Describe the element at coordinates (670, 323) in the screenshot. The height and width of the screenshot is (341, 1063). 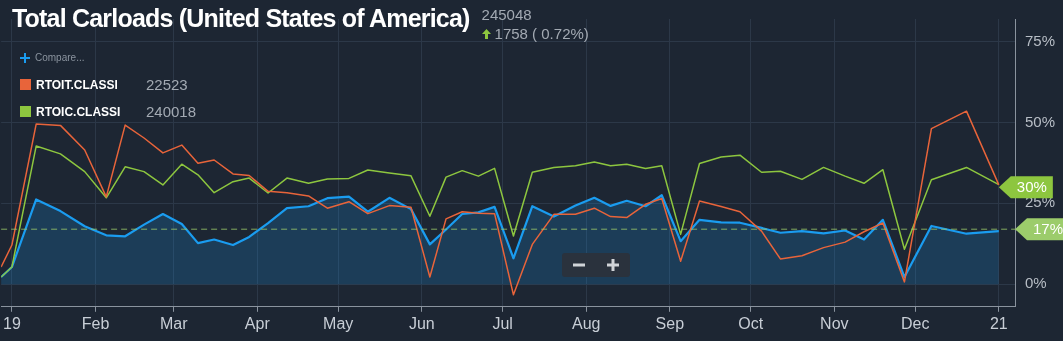
I see `x-tick-label: Sep` at that location.